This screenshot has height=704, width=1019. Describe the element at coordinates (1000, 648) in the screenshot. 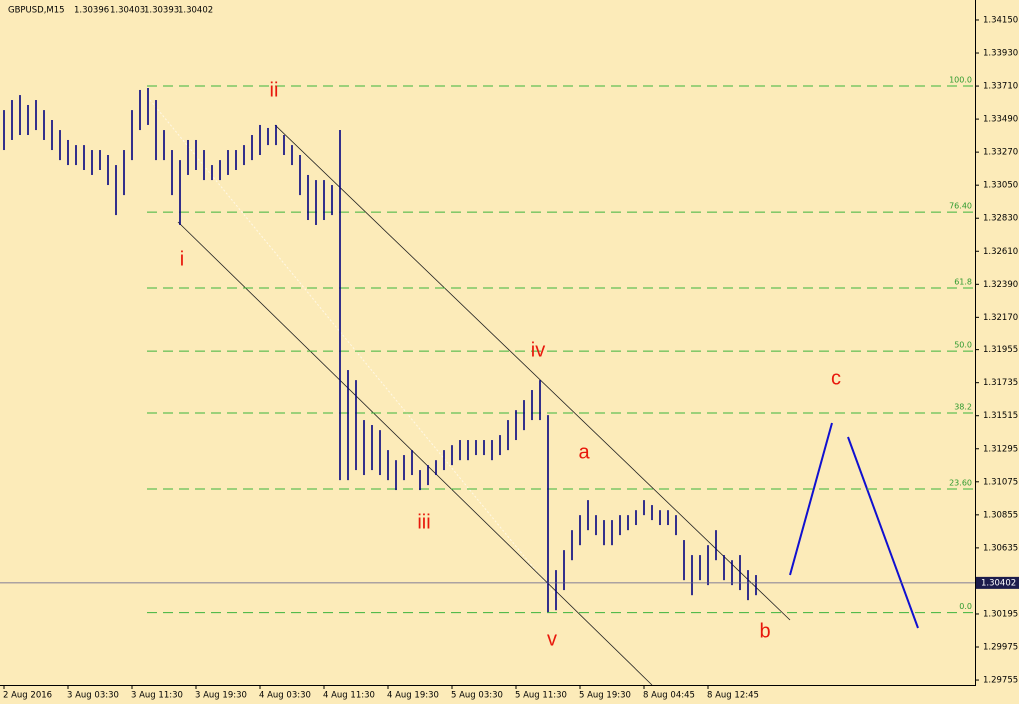

I see `y-tick-label: 1.29975` at that location.